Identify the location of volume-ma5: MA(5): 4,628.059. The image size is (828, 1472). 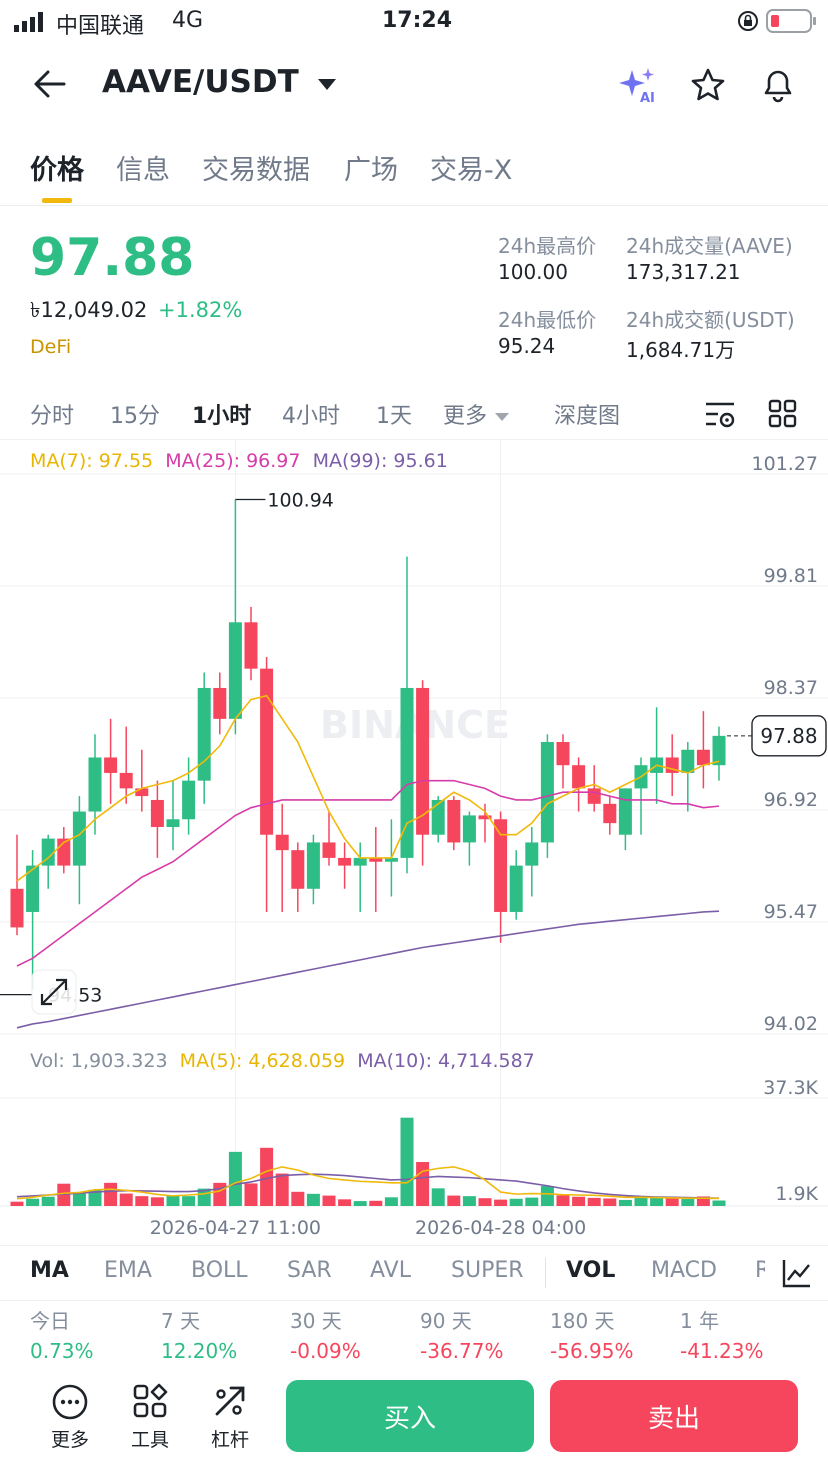
(262, 1061).